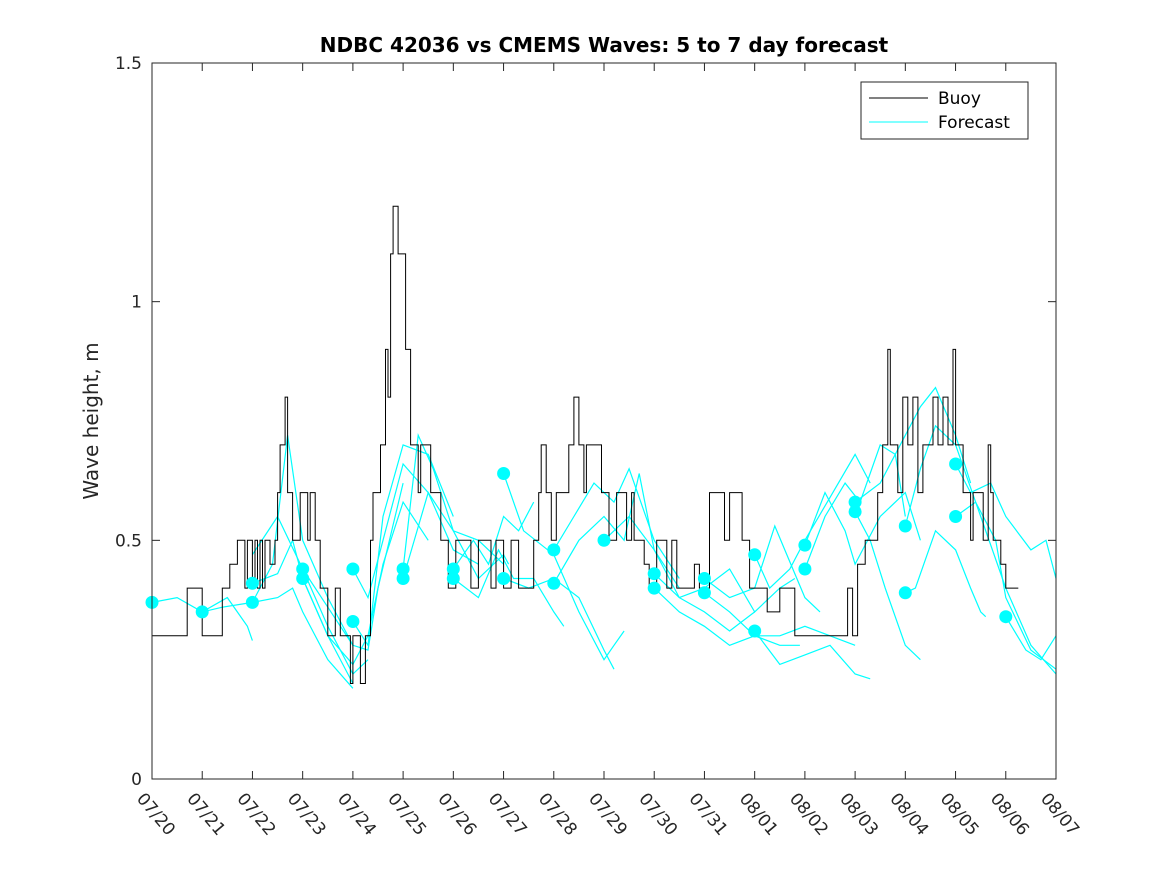 This screenshot has height=875, width=1167. Describe the element at coordinates (91, 420) in the screenshot. I see `y-axis-label: Wave height, m` at that location.